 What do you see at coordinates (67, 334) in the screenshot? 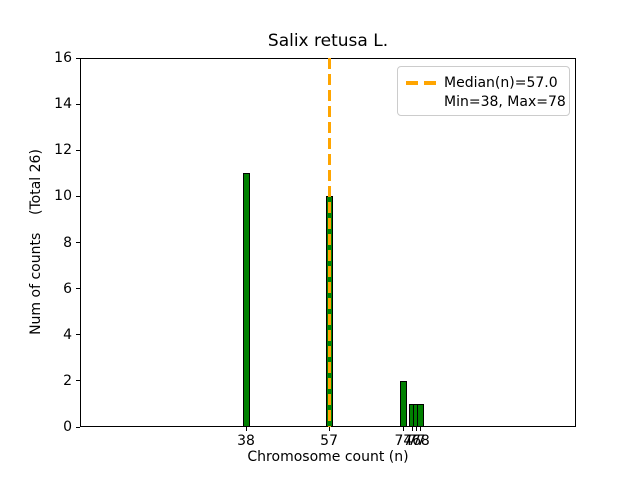
I see `y-tick-label: 4` at bounding box center [67, 334].